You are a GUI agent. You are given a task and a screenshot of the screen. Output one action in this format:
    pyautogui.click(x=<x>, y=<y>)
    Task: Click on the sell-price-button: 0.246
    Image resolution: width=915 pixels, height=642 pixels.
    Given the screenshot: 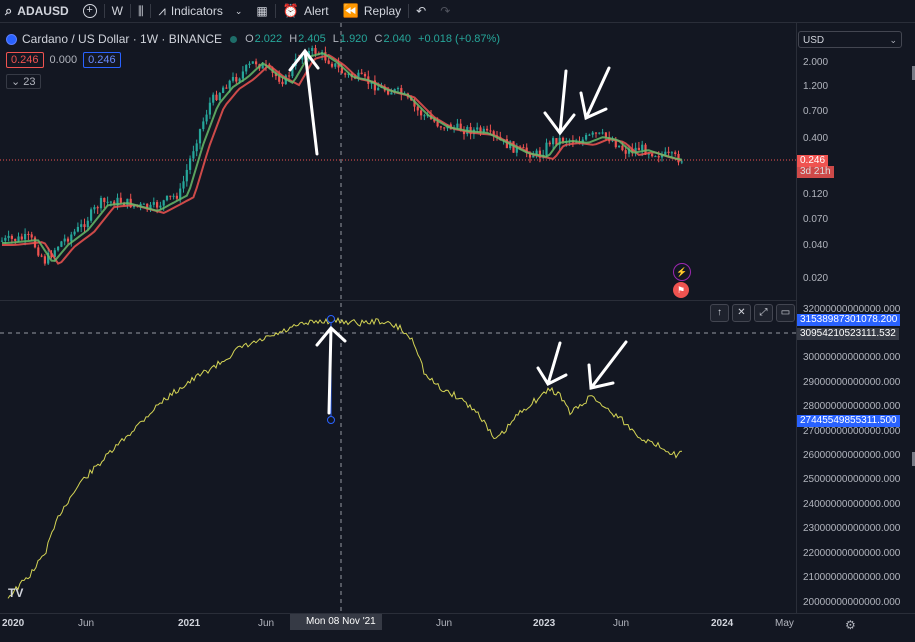 What is the action you would take?
    pyautogui.click(x=25, y=60)
    